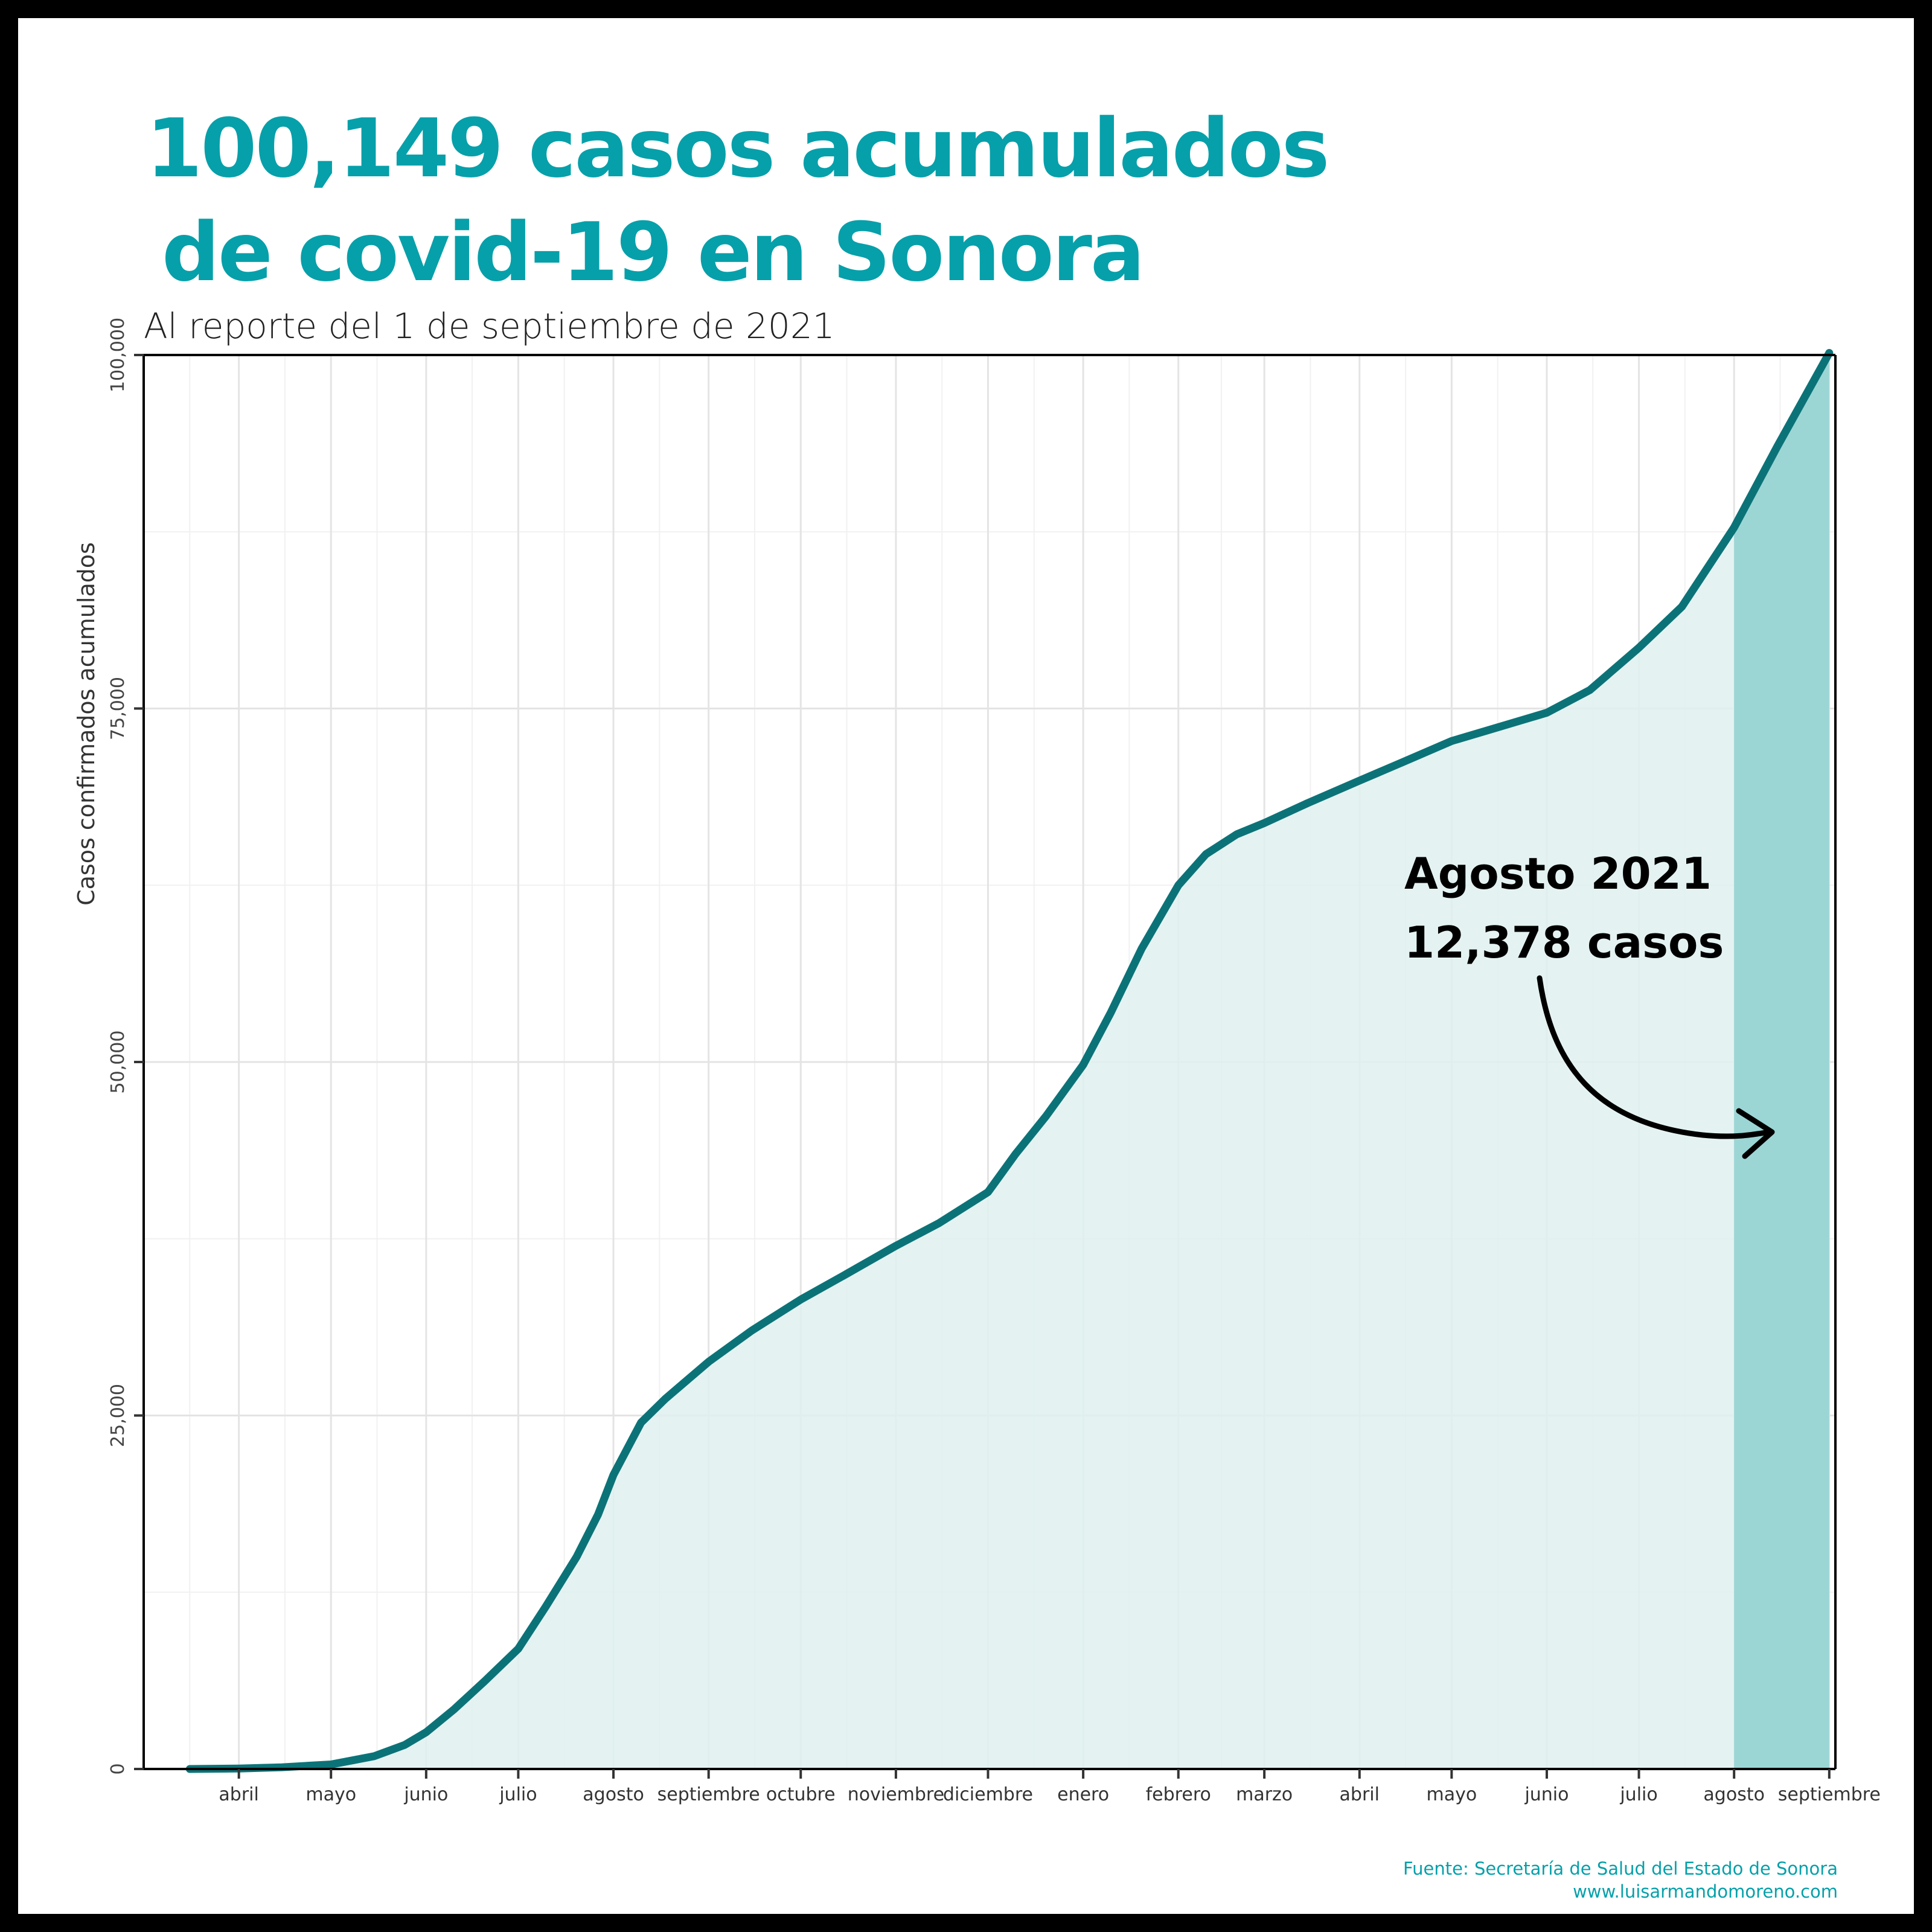 This screenshot has height=1932, width=1932. I want to click on x-tick-label: enero, so click(1083, 1795).